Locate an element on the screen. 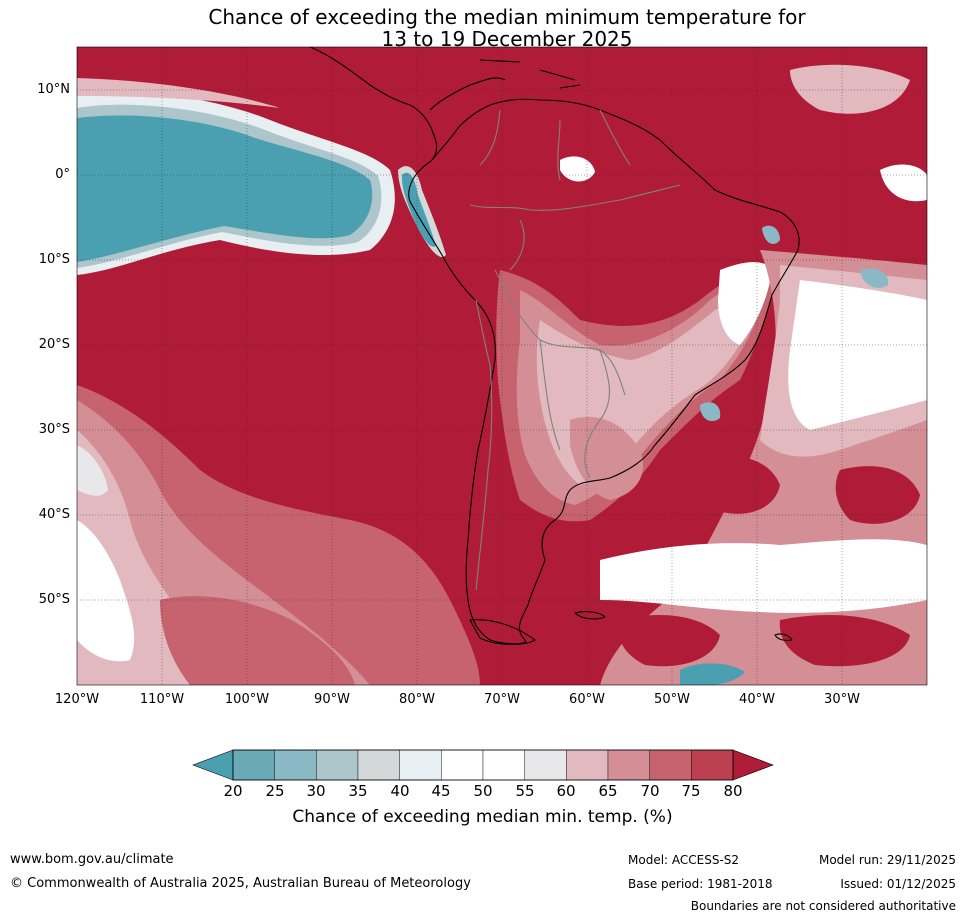 This screenshot has height=919, width=965. north-atlantic-white-patch is located at coordinates (903, 183).